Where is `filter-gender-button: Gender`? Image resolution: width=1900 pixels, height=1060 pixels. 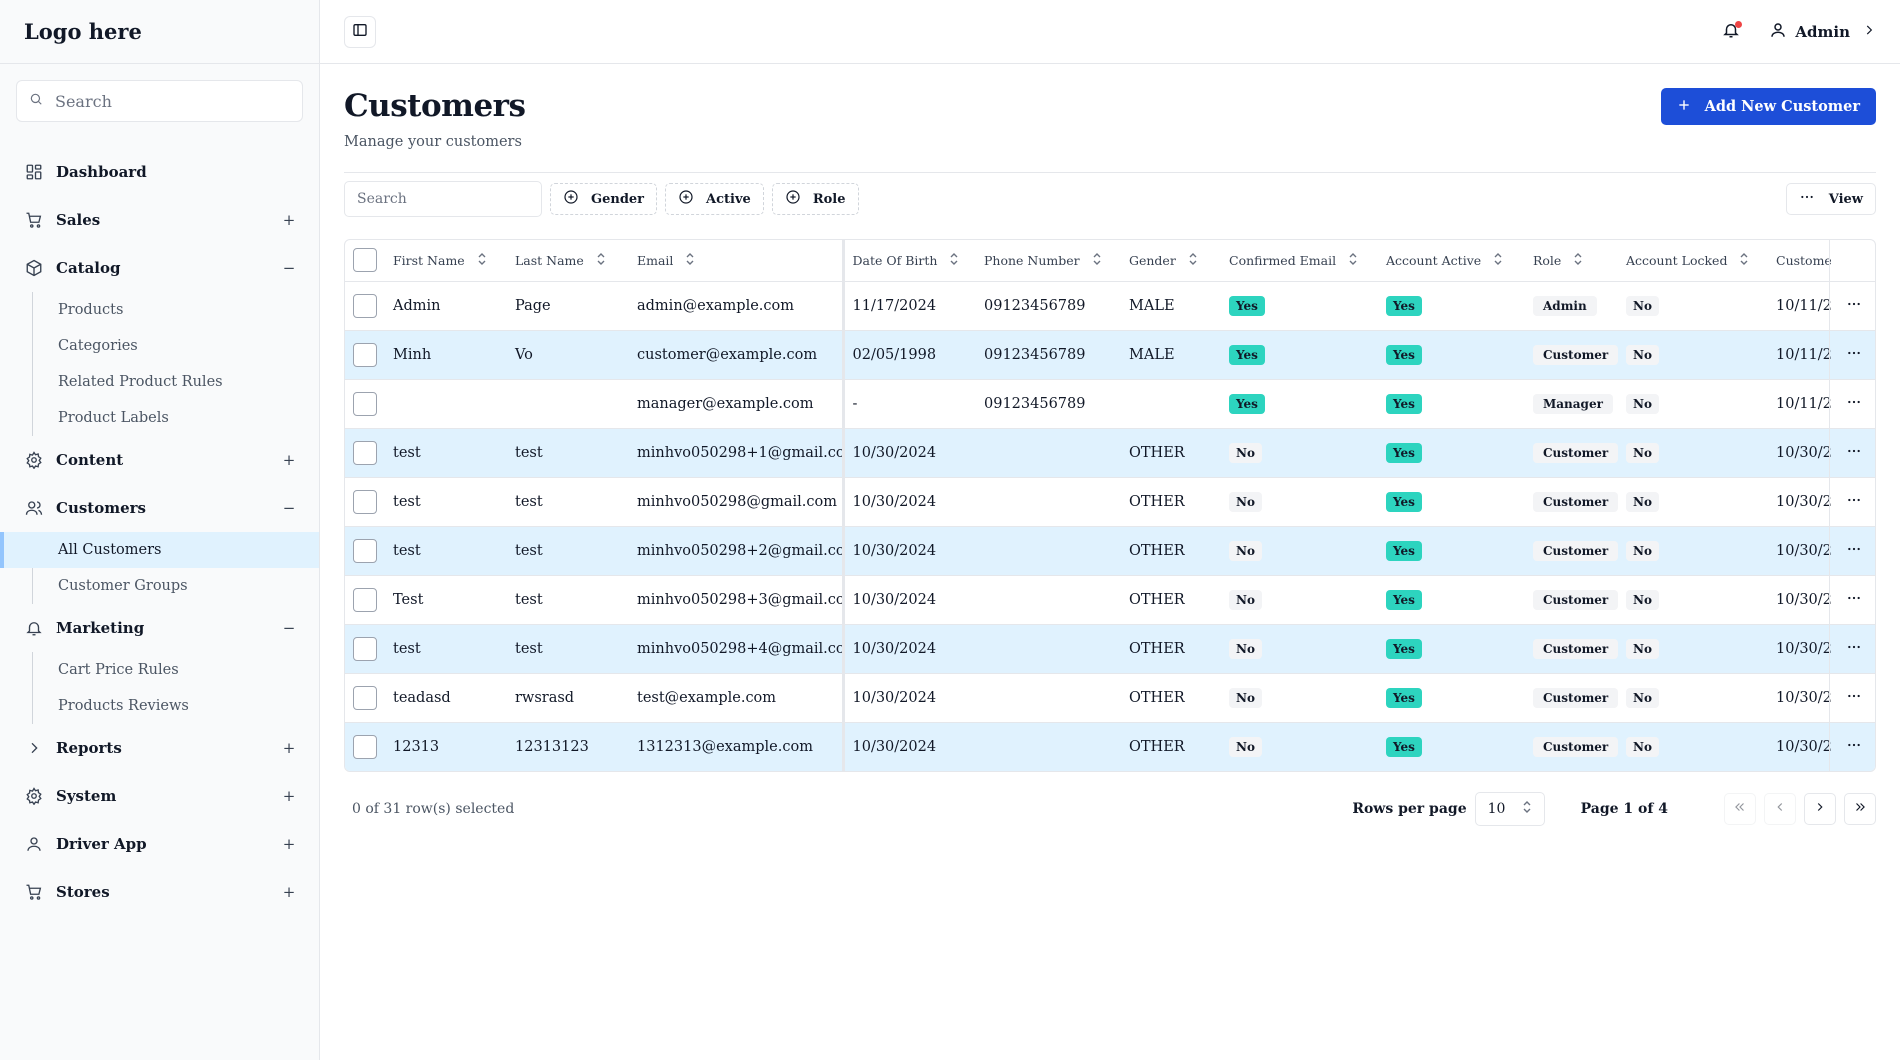 filter-gender-button: Gender is located at coordinates (604, 199).